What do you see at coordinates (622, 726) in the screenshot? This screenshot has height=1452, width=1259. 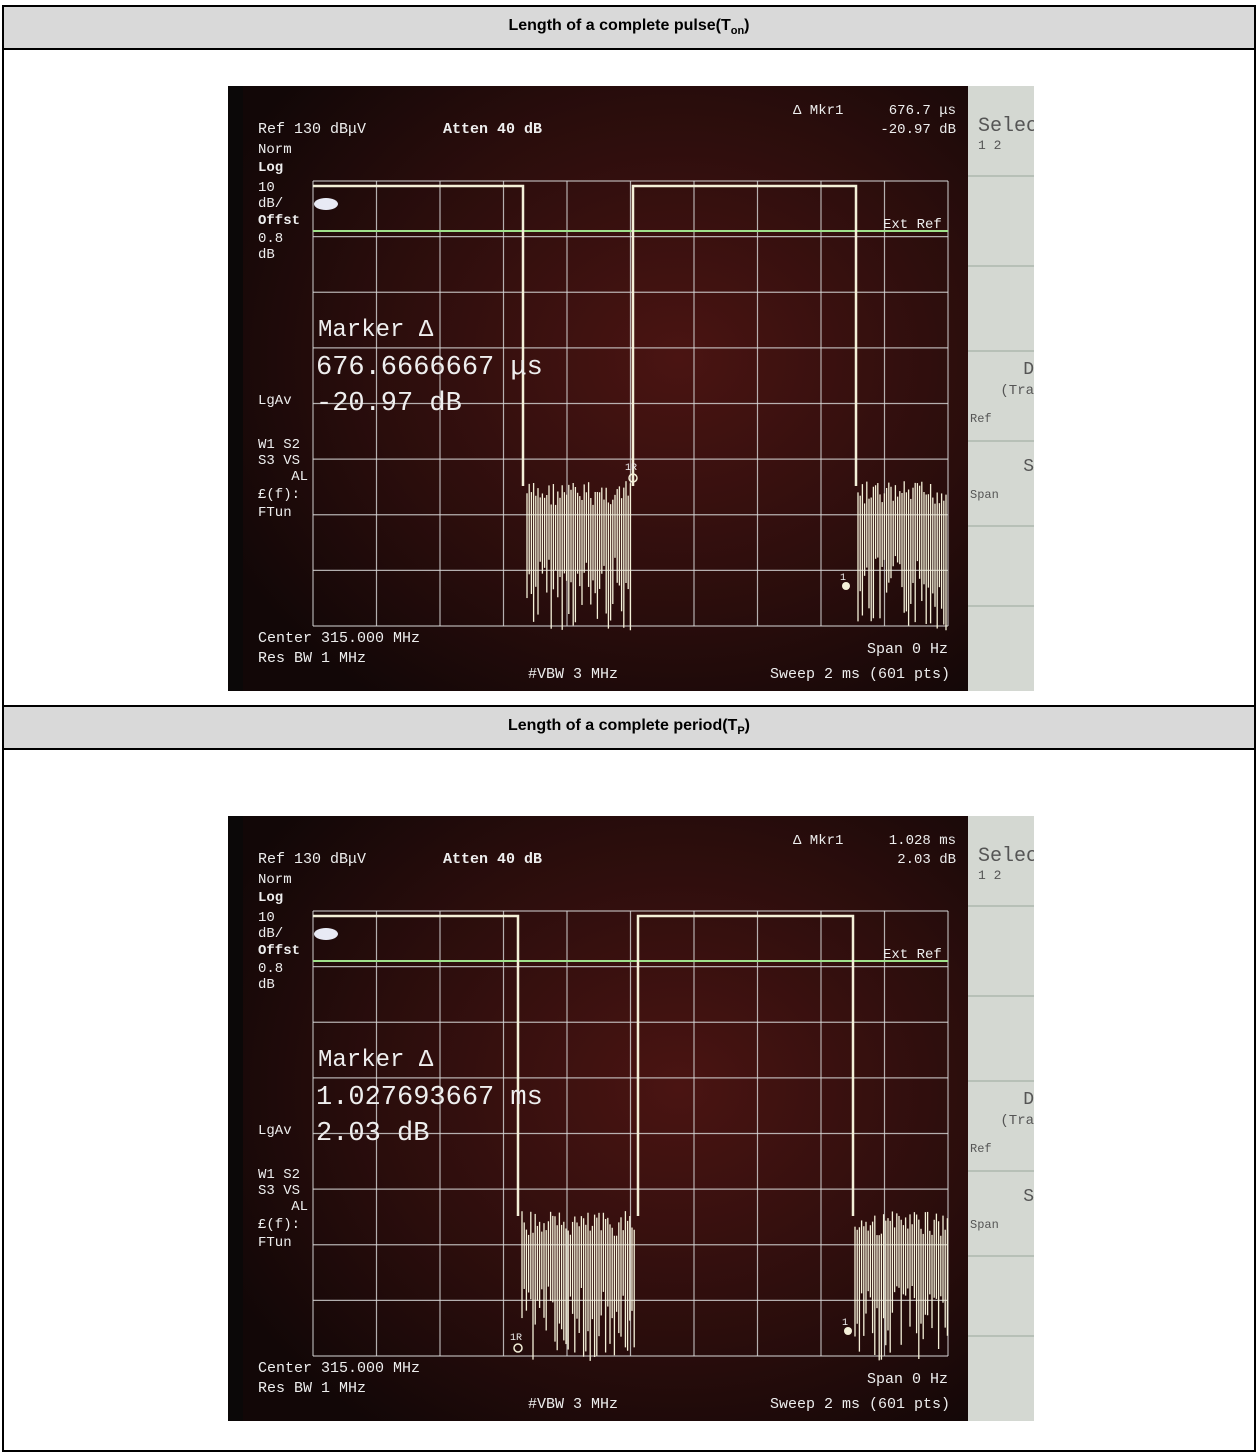 I see `header-text: Length of a complete period(T` at bounding box center [622, 726].